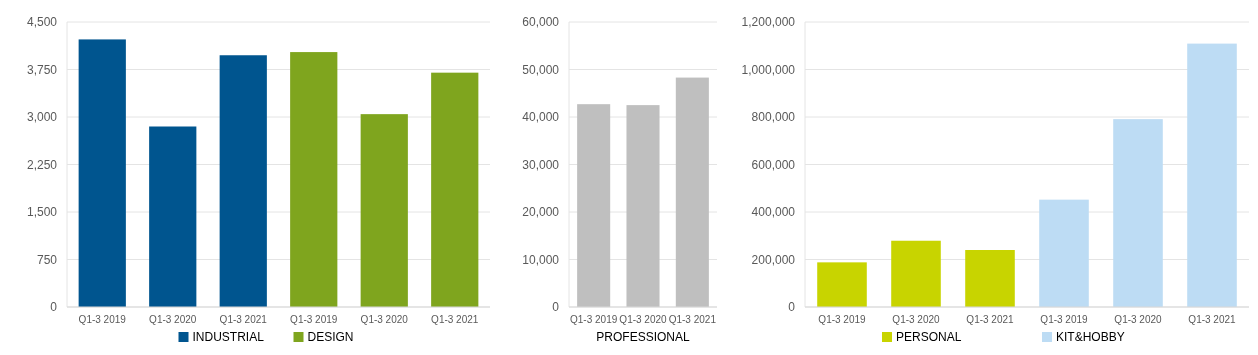 The image size is (1258, 355). I want to click on y-tick-label: 50,000, so click(541, 69).